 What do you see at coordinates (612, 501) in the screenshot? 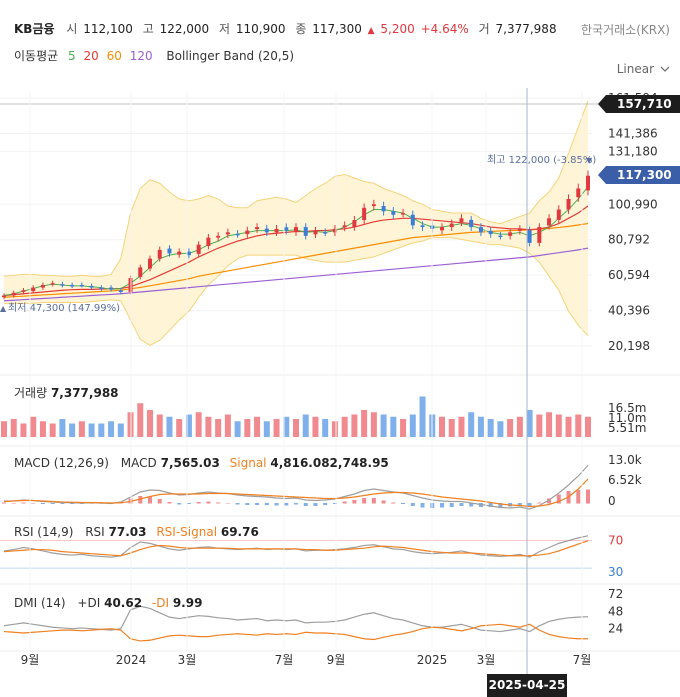
I see `macd-tick-label: 0` at bounding box center [612, 501].